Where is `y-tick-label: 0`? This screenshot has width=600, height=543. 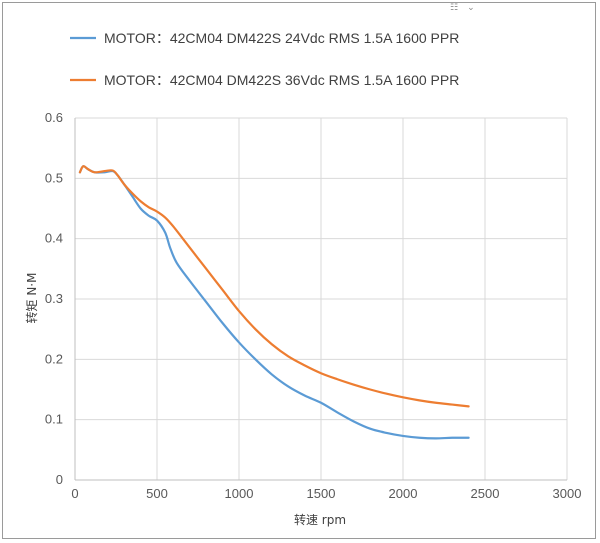 y-tick-label: 0 is located at coordinates (59, 479).